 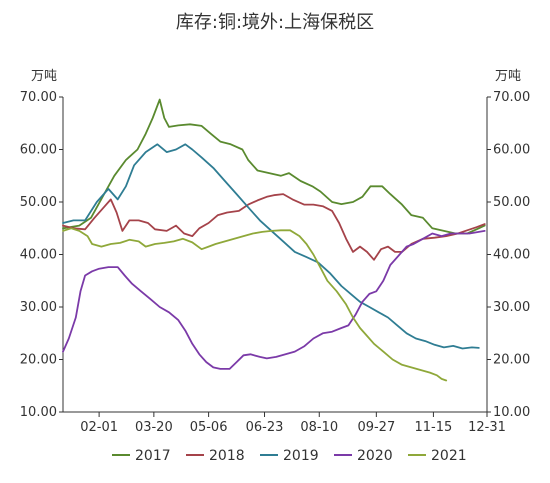 What do you see at coordinates (511, 360) in the screenshot?
I see `y-tick-label-right: 20.00` at bounding box center [511, 360].